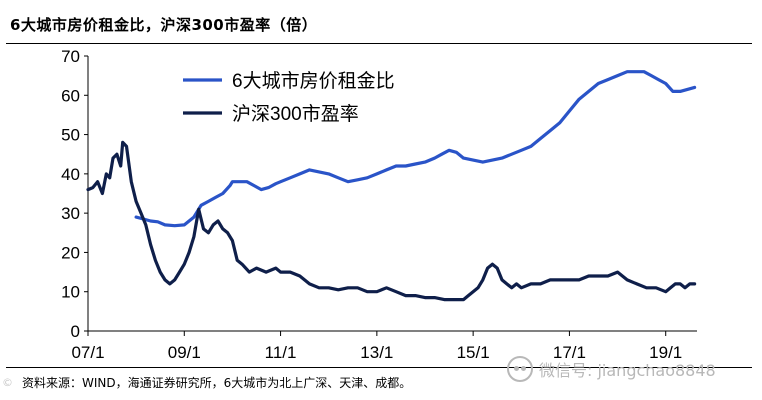  What do you see at coordinates (87, 352) in the screenshot?
I see `x-tick-label: 07/1` at bounding box center [87, 352].